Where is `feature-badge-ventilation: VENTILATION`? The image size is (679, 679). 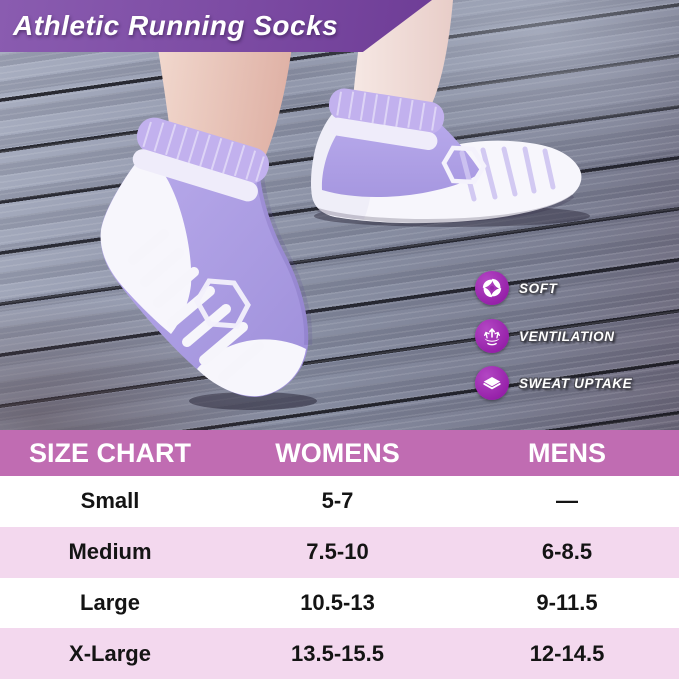
feature-badge-ventilation: VENTILATION is located at coordinates (545, 336).